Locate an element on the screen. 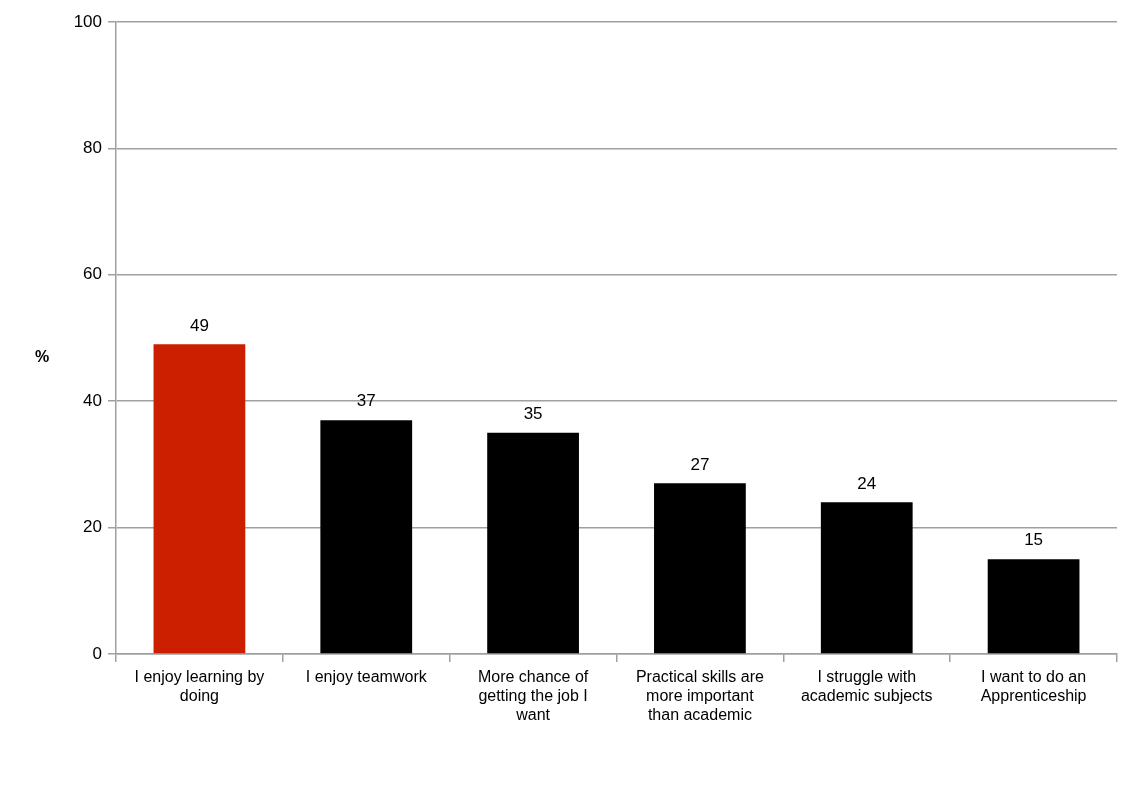  y-tick-label: 0 is located at coordinates (97, 653).